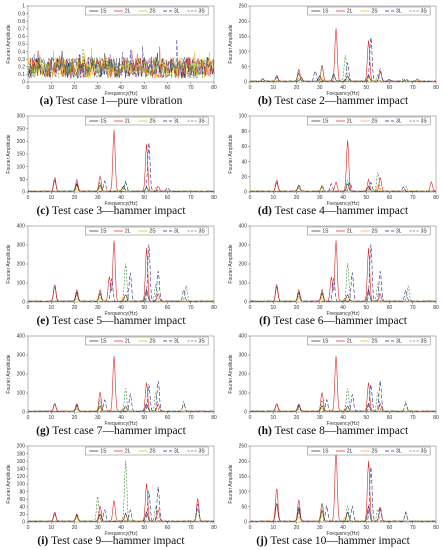  I want to click on y-tick-label: 400, so click(21, 337).